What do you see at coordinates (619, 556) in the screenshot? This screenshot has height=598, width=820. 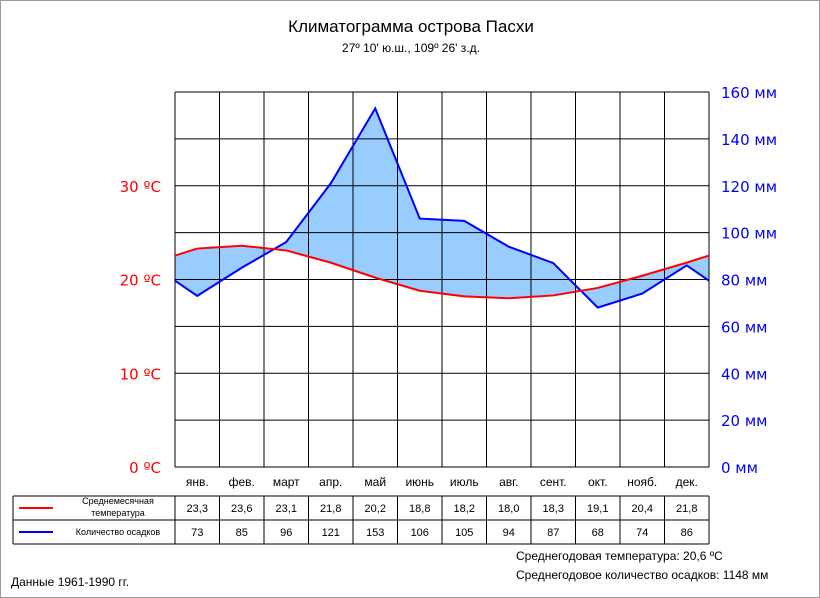 I see `annual-temperature: Среднегодовая температура: 20,6 ºC` at bounding box center [619, 556].